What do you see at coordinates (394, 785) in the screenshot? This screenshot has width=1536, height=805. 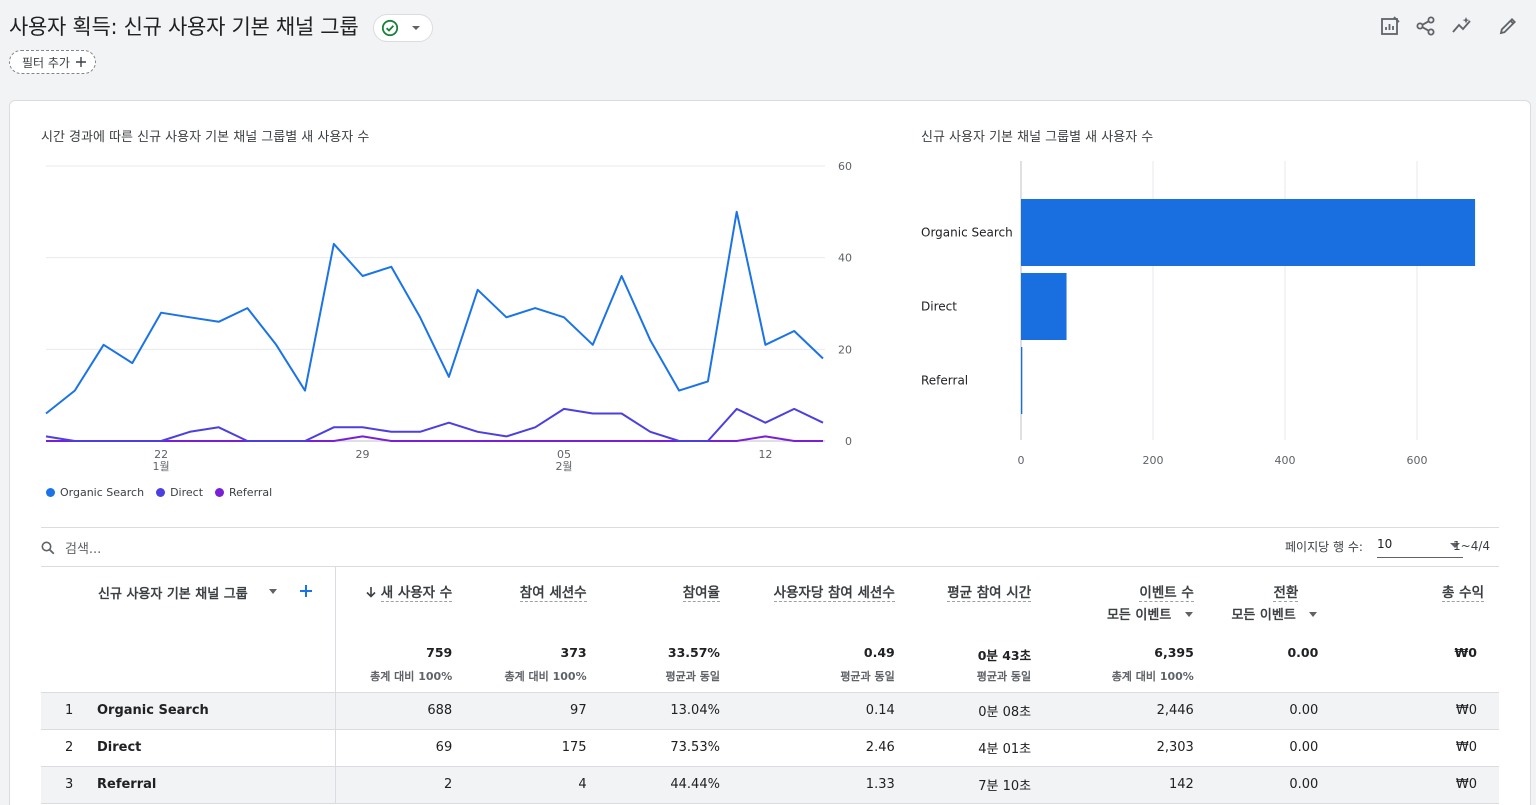 I see `cell-new-users: 2` at bounding box center [394, 785].